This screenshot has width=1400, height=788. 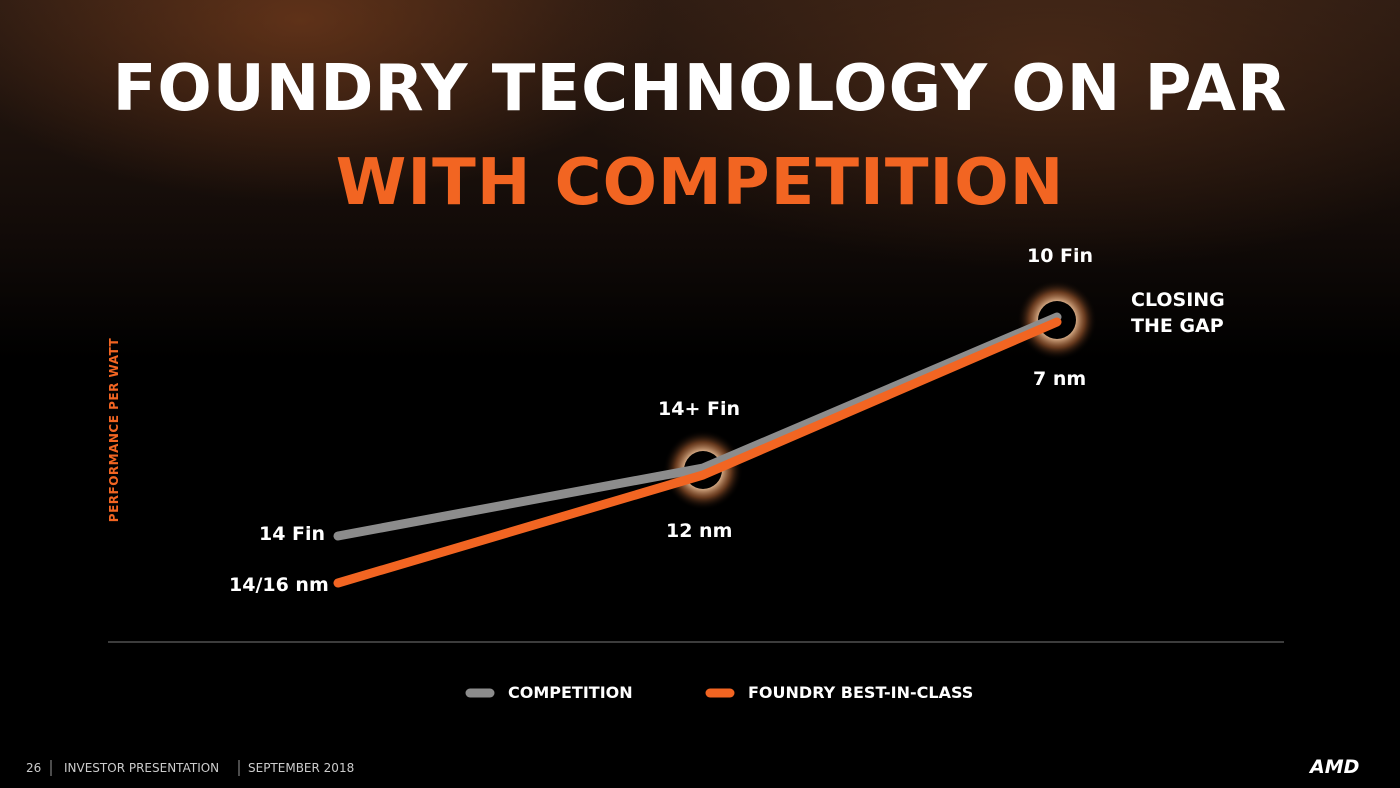 I want to click on title: WITH COMPETITION, so click(x=700, y=183).